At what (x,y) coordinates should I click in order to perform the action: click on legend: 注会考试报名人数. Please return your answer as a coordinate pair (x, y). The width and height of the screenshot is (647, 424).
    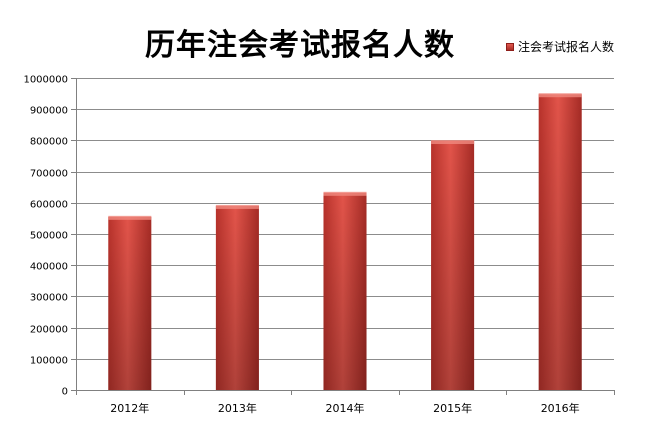
    Looking at the image, I should click on (560, 46).